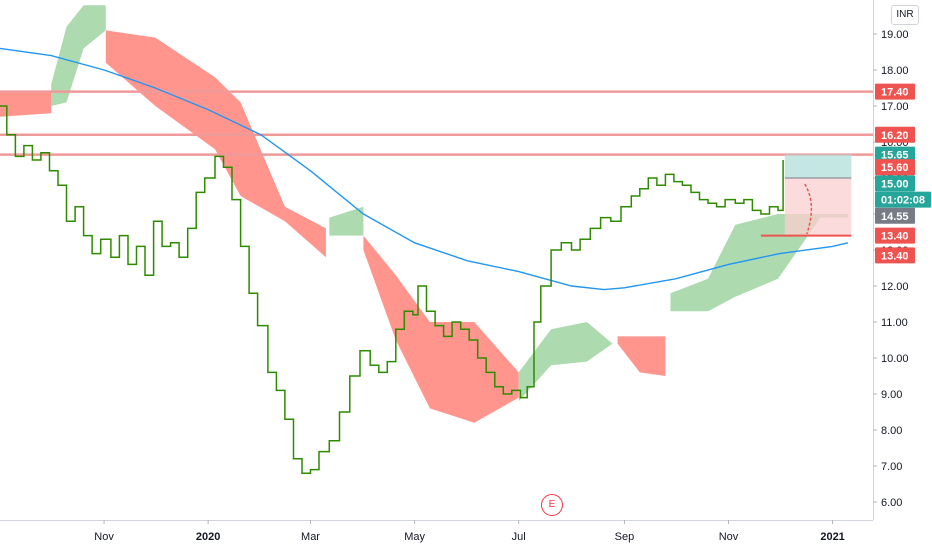  What do you see at coordinates (519, 537) in the screenshot?
I see `x-tick-label: Jul` at bounding box center [519, 537].